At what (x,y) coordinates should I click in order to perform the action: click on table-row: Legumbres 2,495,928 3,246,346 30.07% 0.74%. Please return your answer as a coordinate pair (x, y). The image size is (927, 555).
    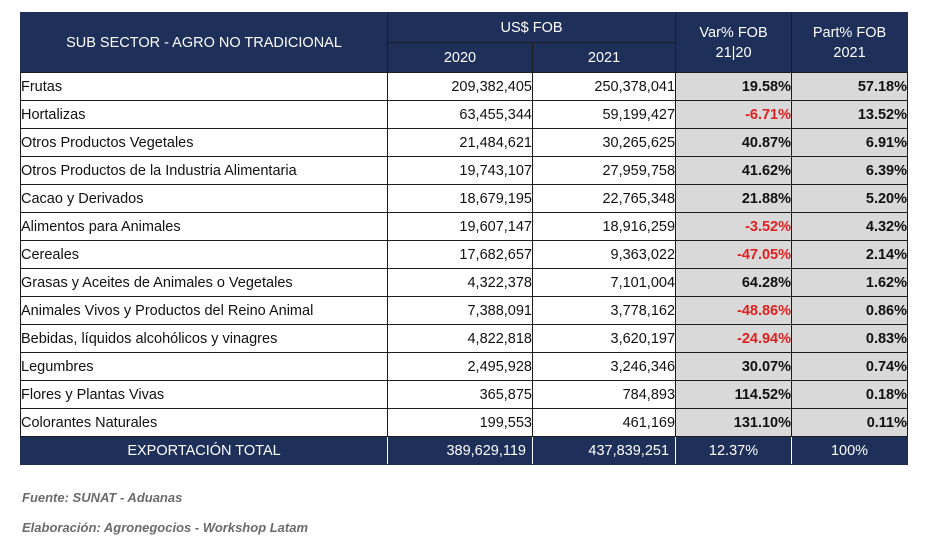
    Looking at the image, I should click on (464, 366).